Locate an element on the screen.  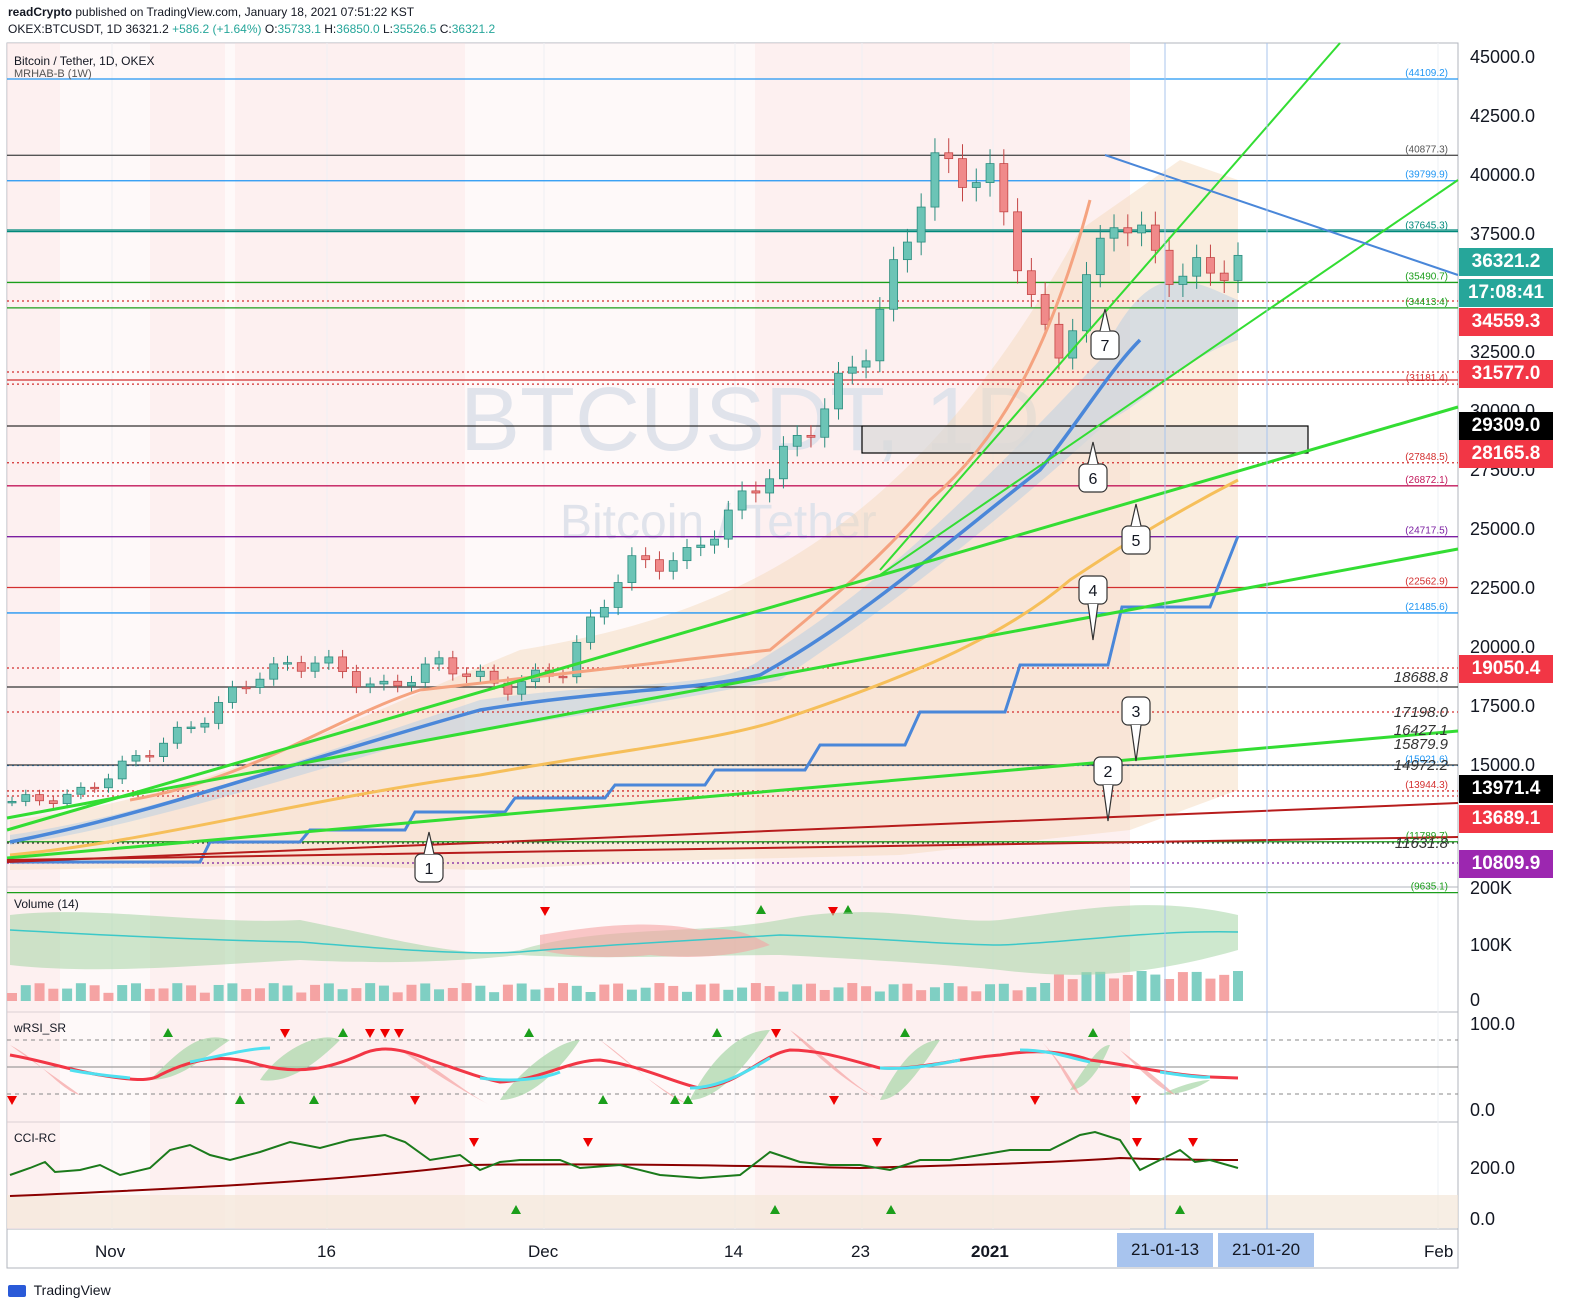
footer-brand: TradingView is located at coordinates (59, 1290).